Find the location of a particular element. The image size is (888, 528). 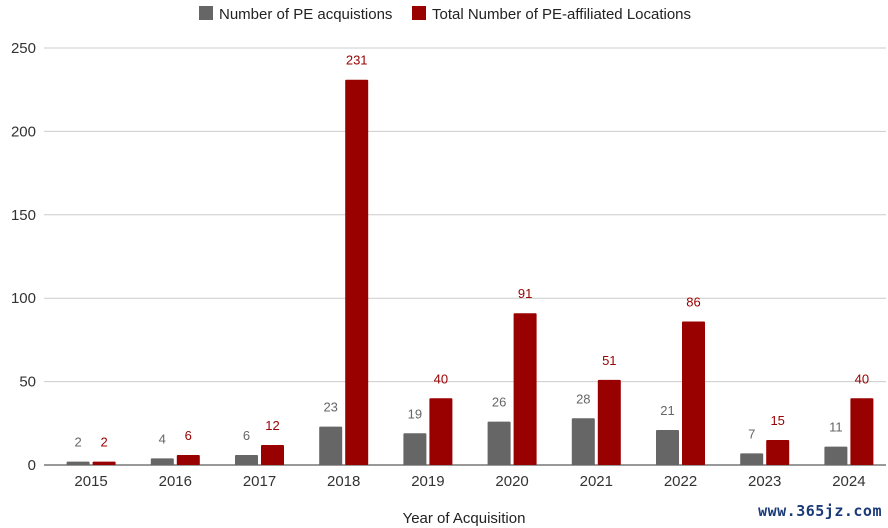

bar-acquisitions-2022 is located at coordinates (667, 447).